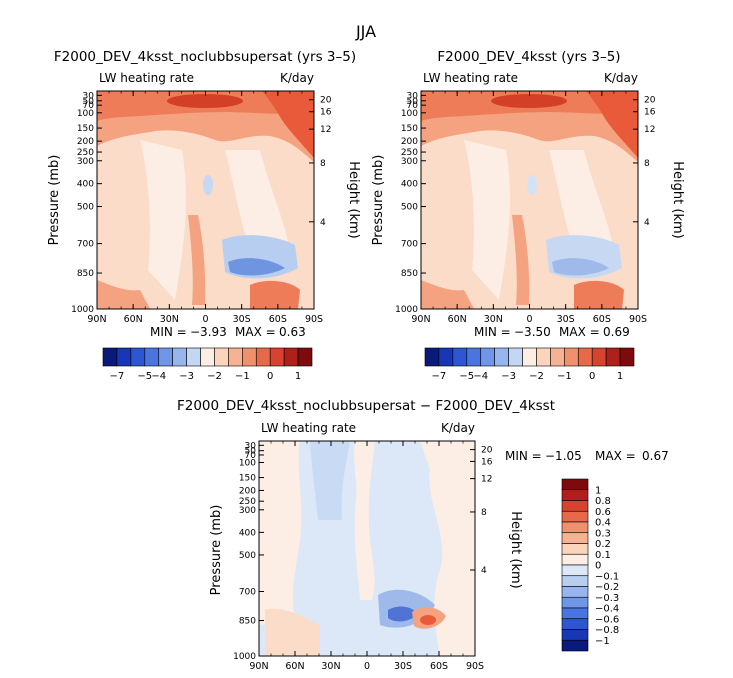 This screenshot has height=678, width=733. Describe the element at coordinates (146, 78) in the screenshot. I see `panel-1-subtitle-left: LW heating rate` at that location.